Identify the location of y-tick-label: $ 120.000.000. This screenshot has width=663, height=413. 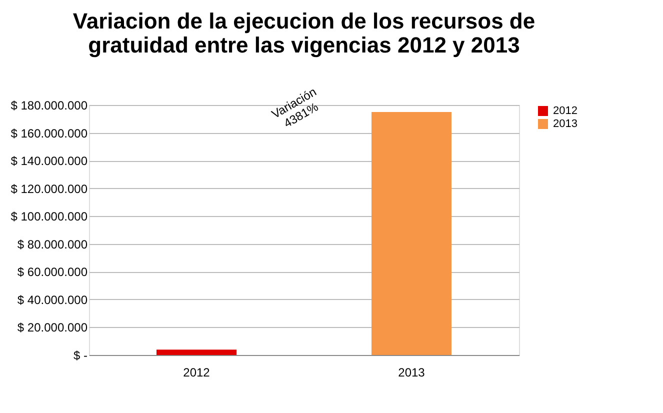
(49, 189).